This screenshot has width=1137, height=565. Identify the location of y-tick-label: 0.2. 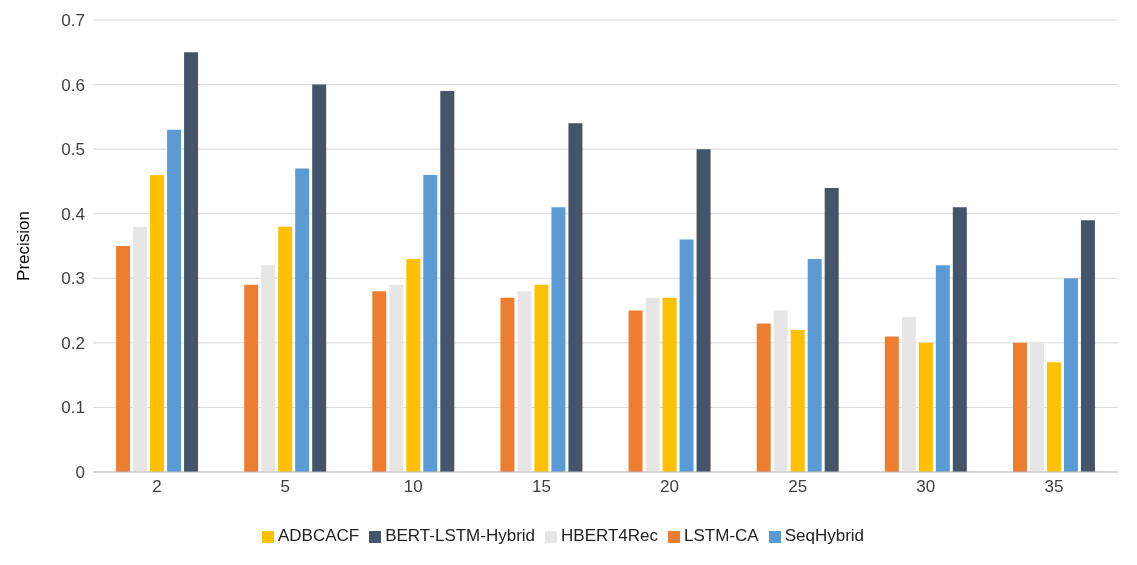
(73, 343).